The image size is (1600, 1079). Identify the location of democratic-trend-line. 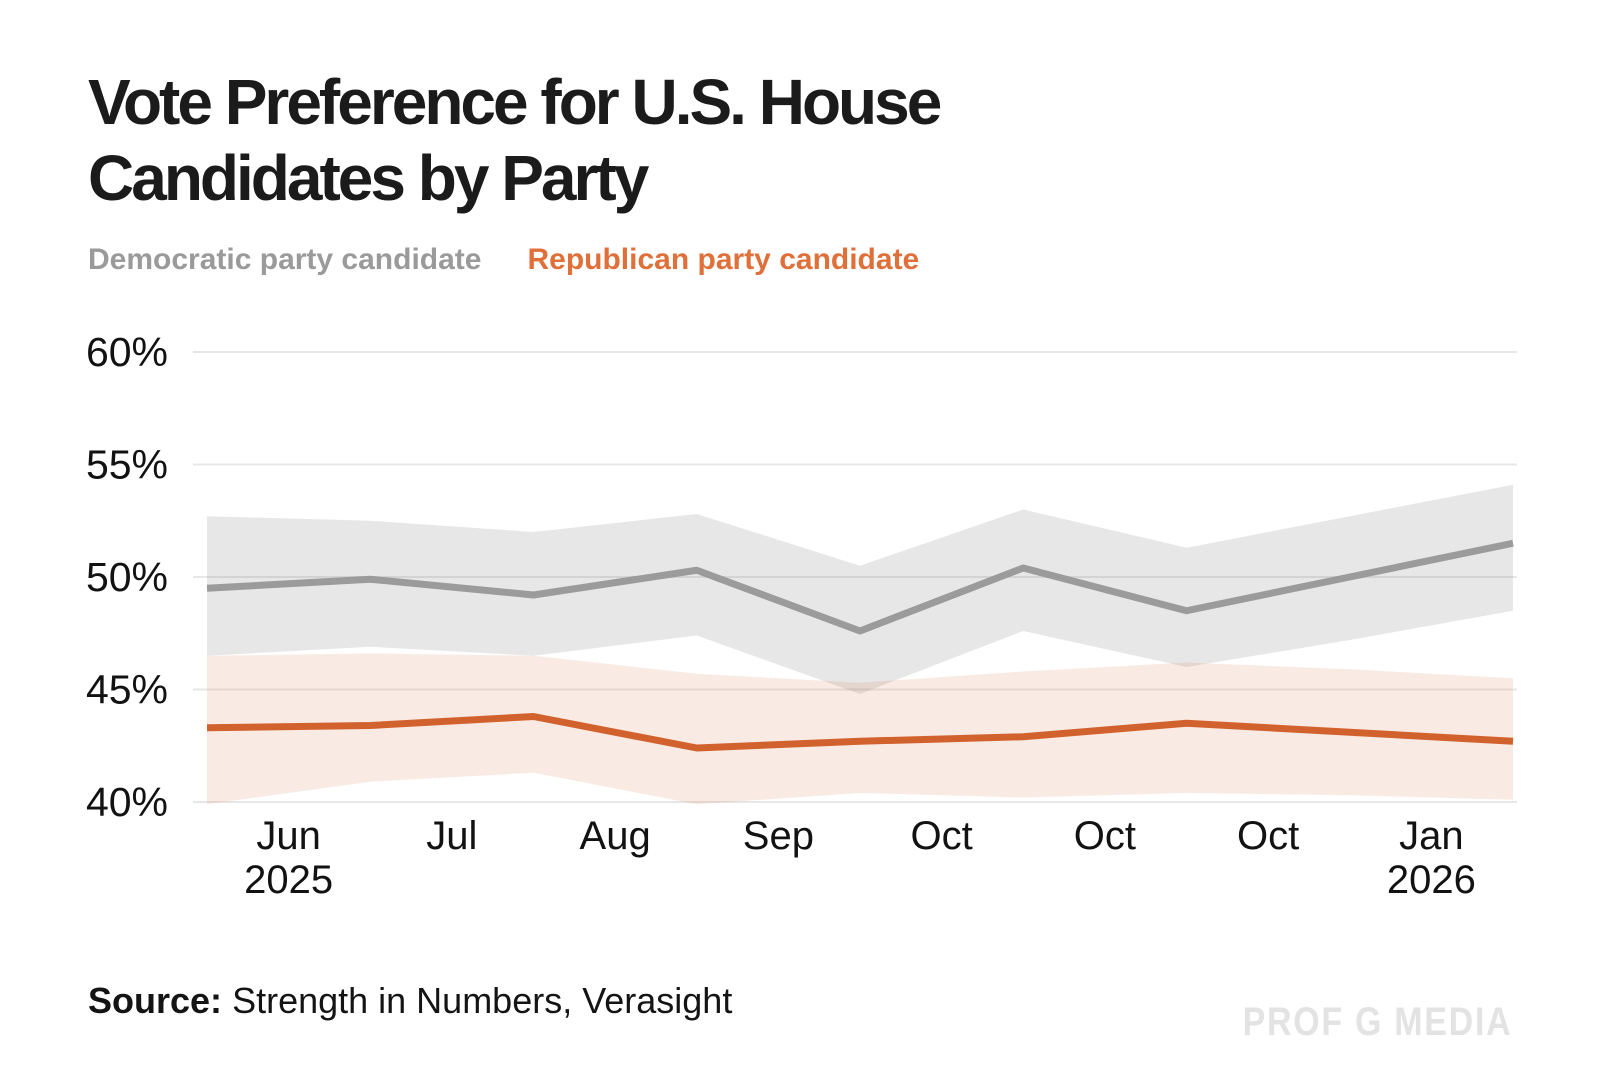
(860, 587).